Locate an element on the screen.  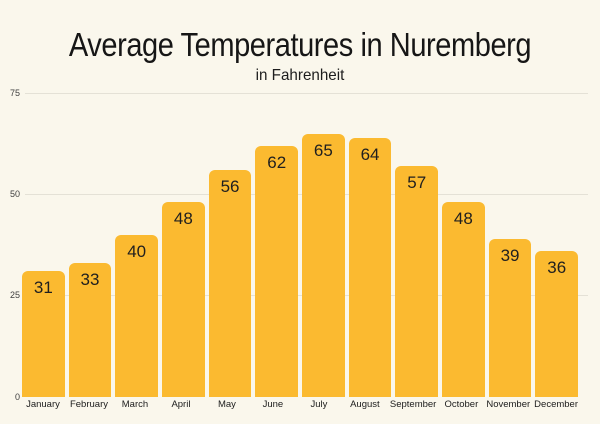
bar-value-label: 40 is located at coordinates (137, 251).